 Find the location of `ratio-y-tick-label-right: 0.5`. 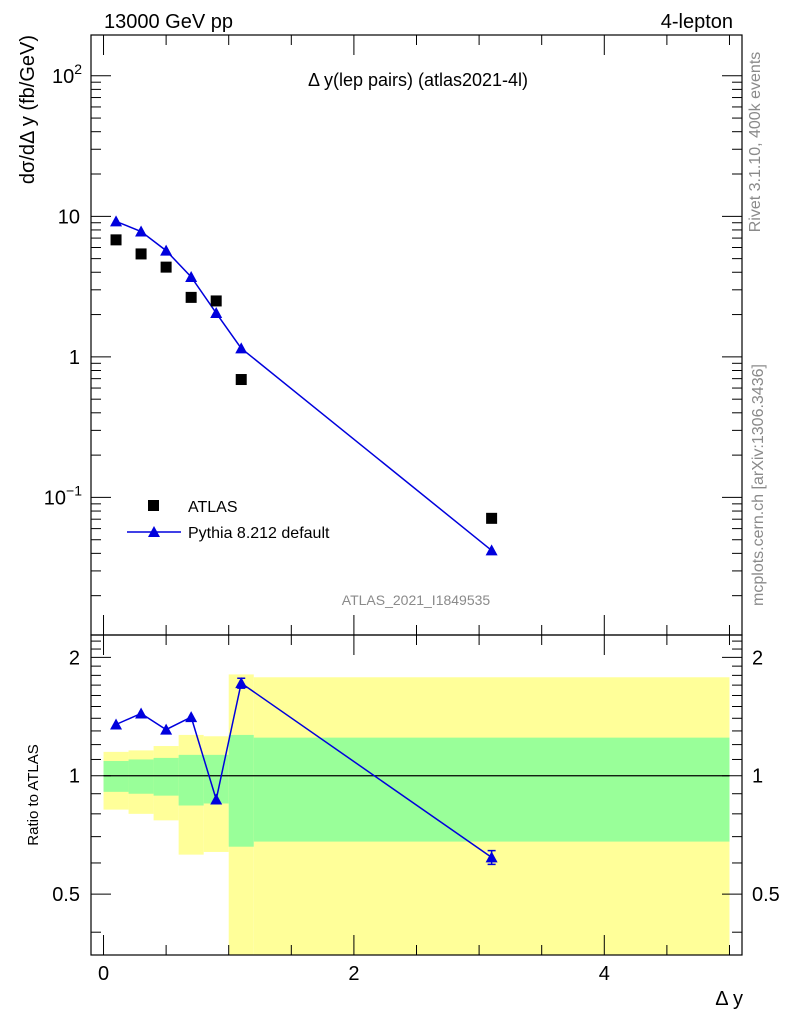

ratio-y-tick-label-right: 0.5 is located at coordinates (766, 895).